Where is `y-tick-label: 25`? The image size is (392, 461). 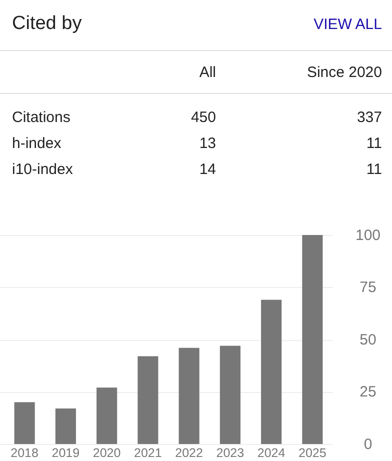 y-tick-label: 25 is located at coordinates (368, 392).